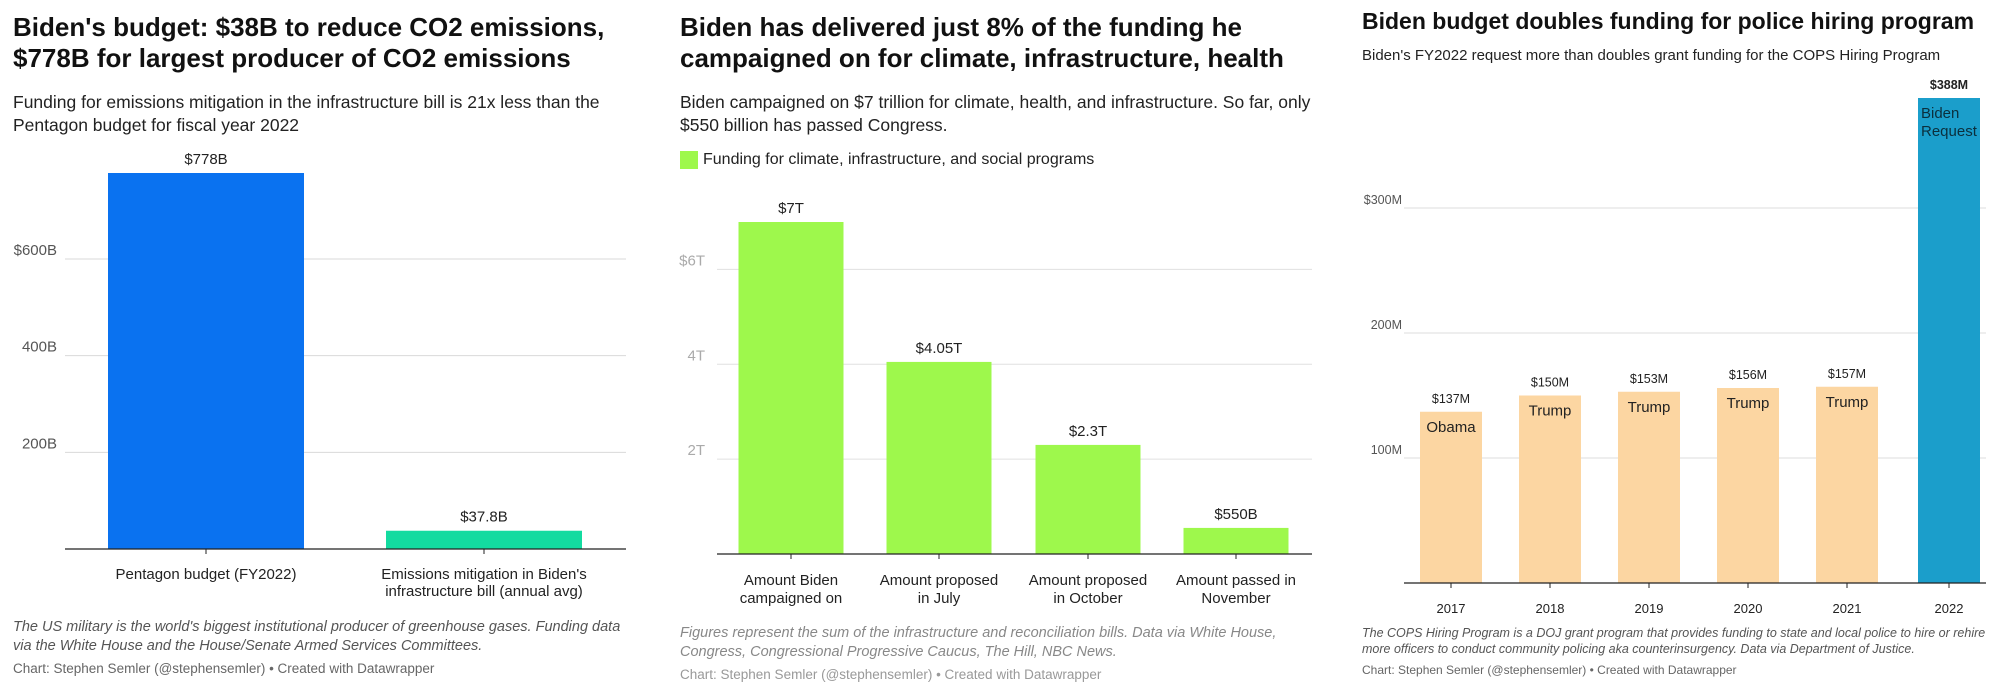  Describe the element at coordinates (1451, 399) in the screenshot. I see `data-label: $137M` at that location.